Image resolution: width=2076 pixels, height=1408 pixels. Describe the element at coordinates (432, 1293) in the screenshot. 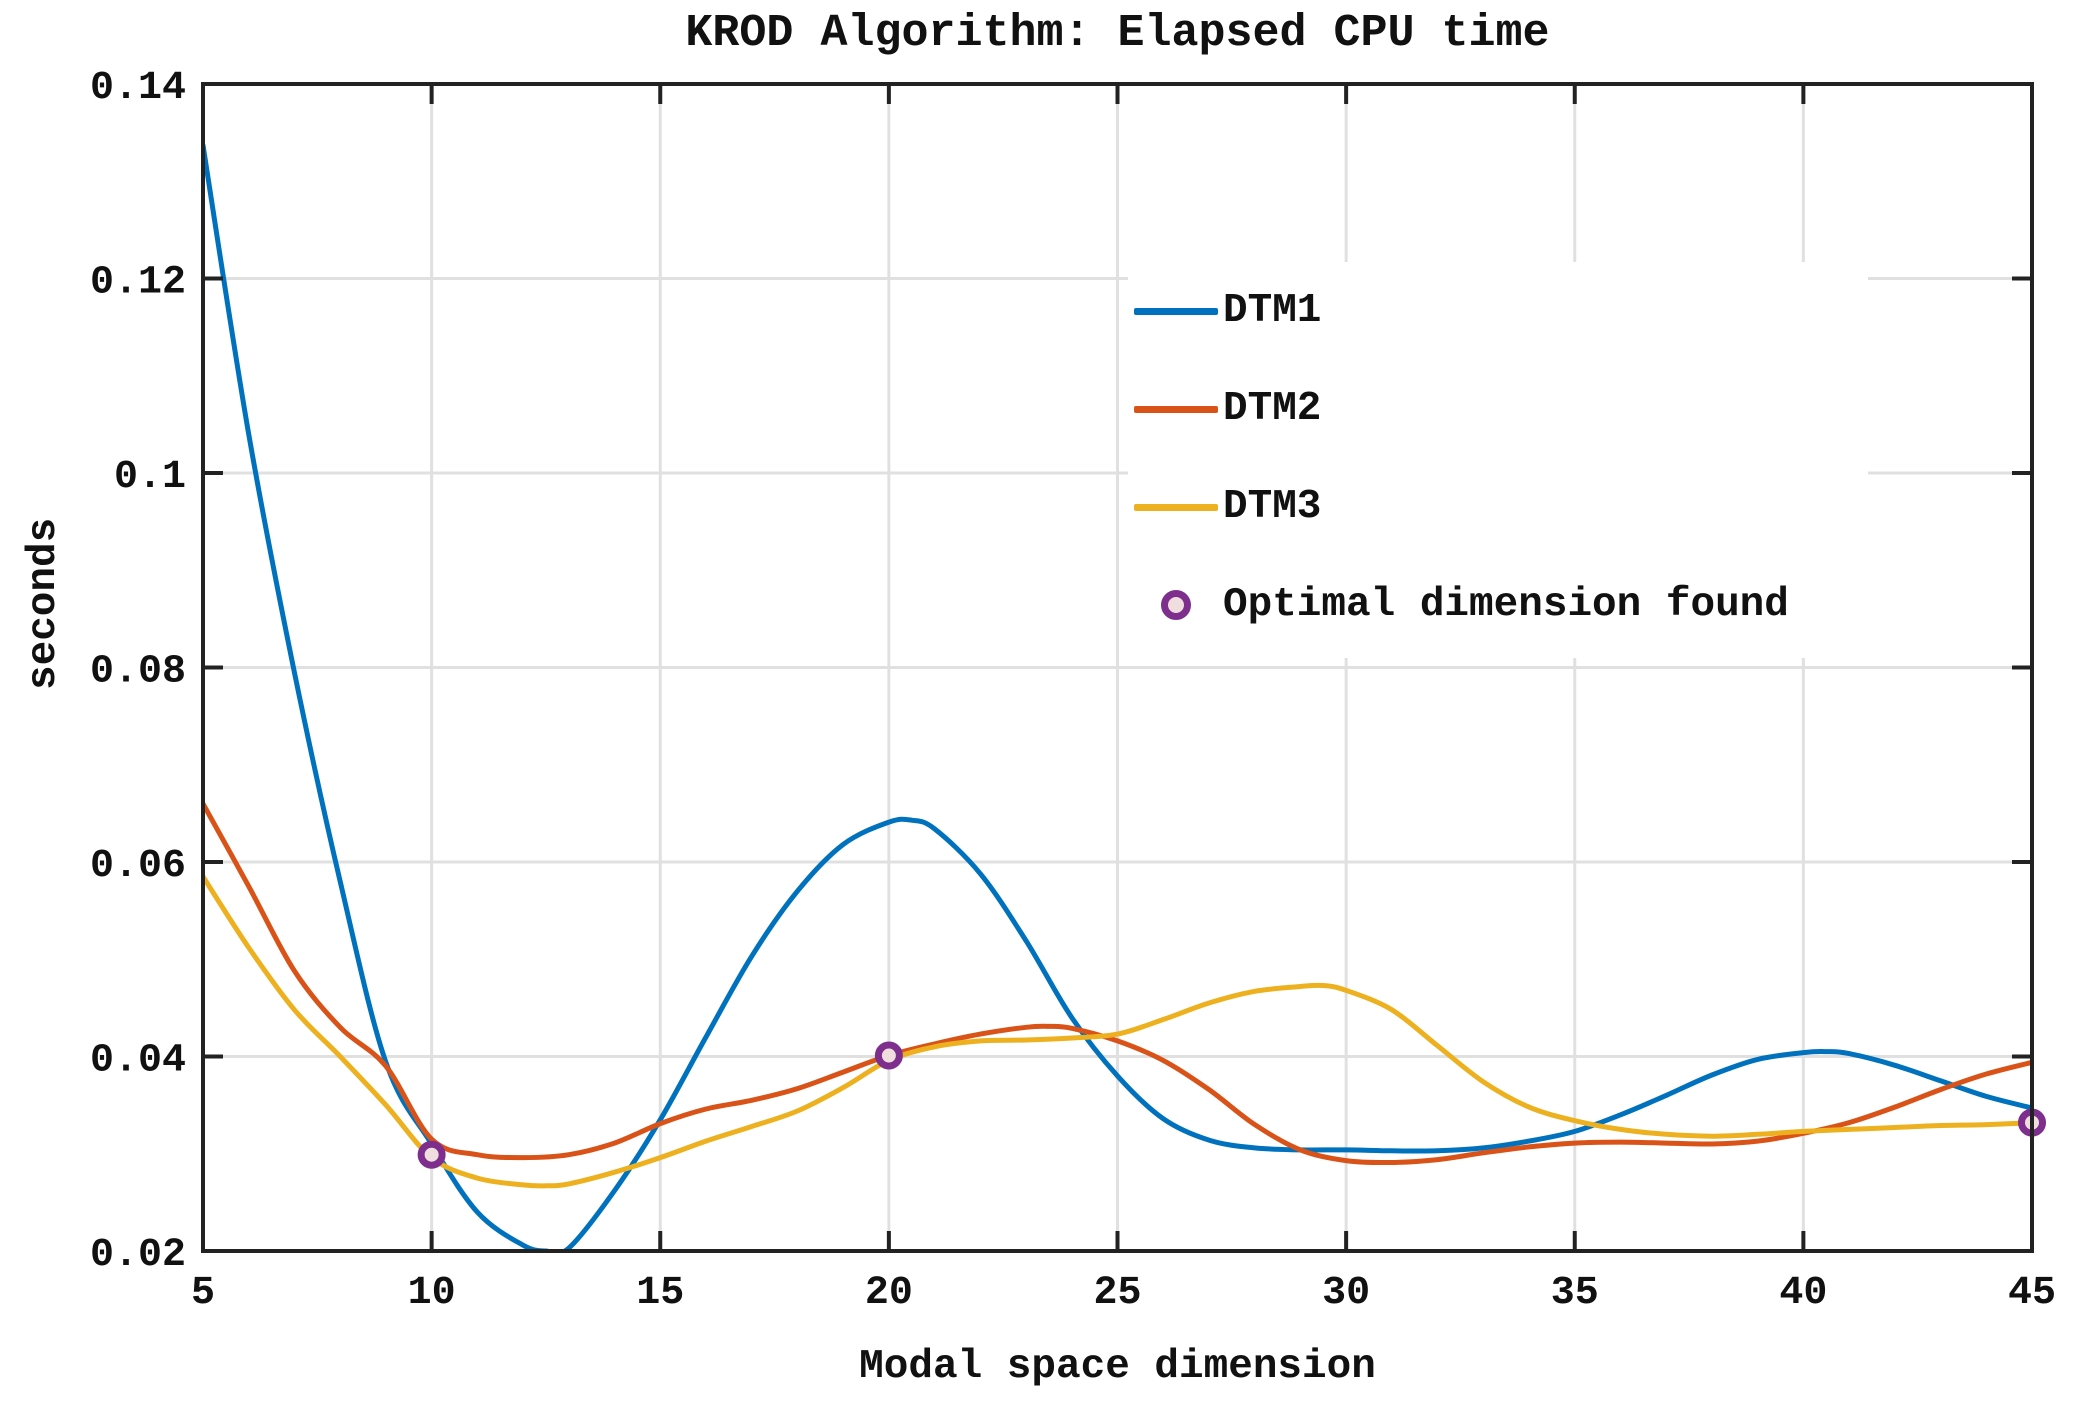

I see `x-tick-label-10: 10` at that location.